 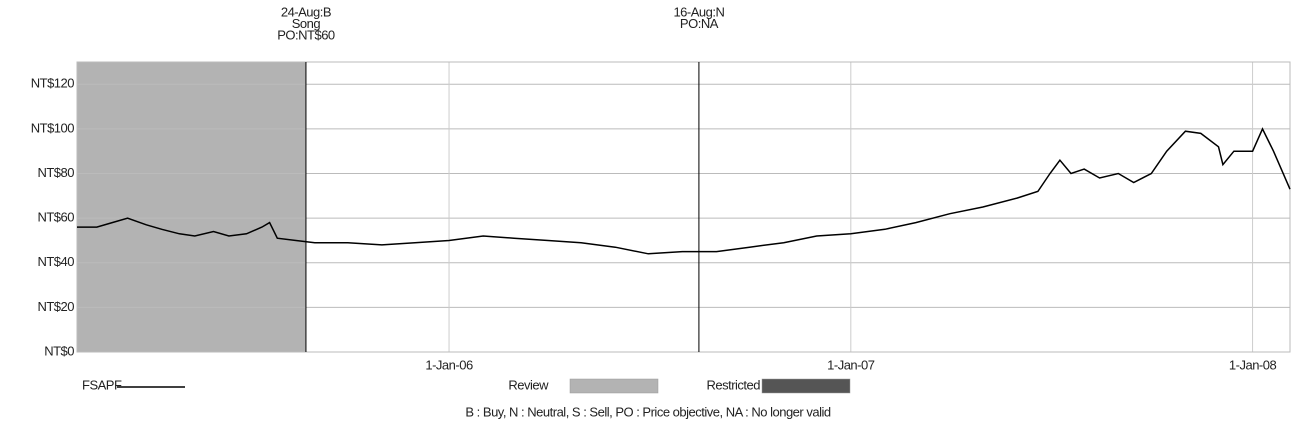 I want to click on annotation-text: PO:NT$60, so click(x=306, y=34).